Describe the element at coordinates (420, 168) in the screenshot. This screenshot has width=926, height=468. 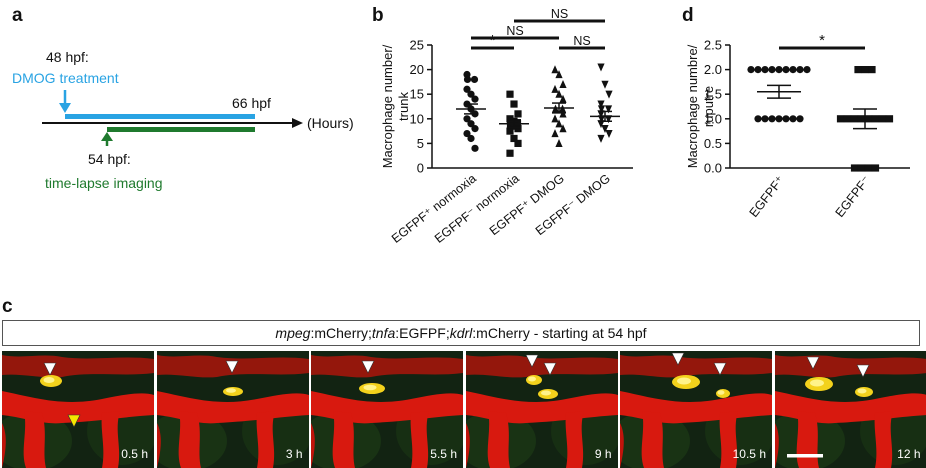
I see `y-tick-label: 0` at that location.